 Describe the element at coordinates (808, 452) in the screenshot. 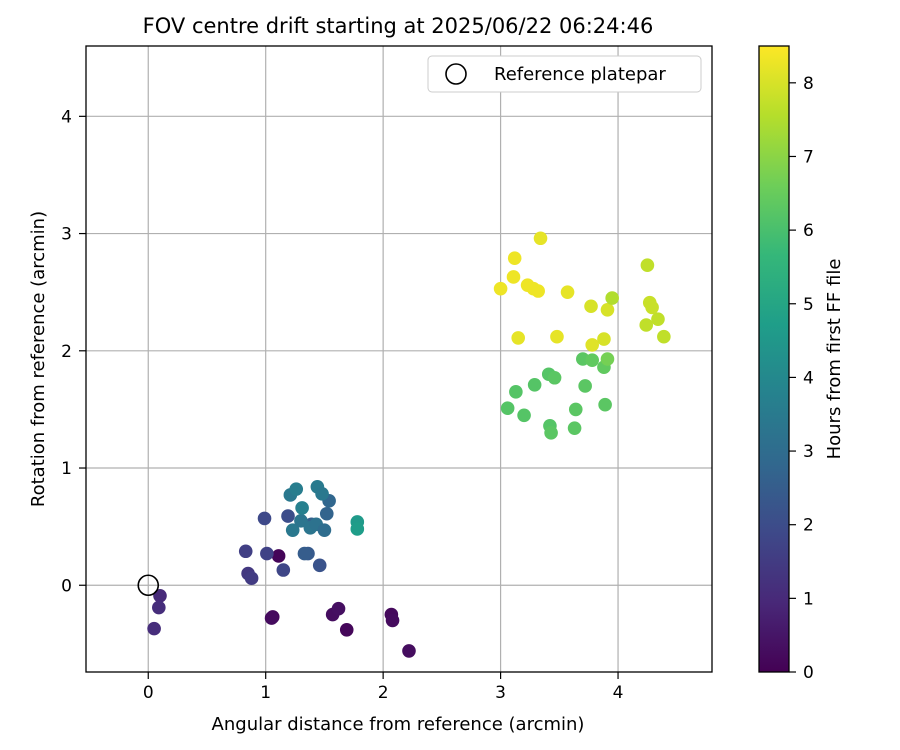

I see `colorbar-tick-label: 3` at that location.